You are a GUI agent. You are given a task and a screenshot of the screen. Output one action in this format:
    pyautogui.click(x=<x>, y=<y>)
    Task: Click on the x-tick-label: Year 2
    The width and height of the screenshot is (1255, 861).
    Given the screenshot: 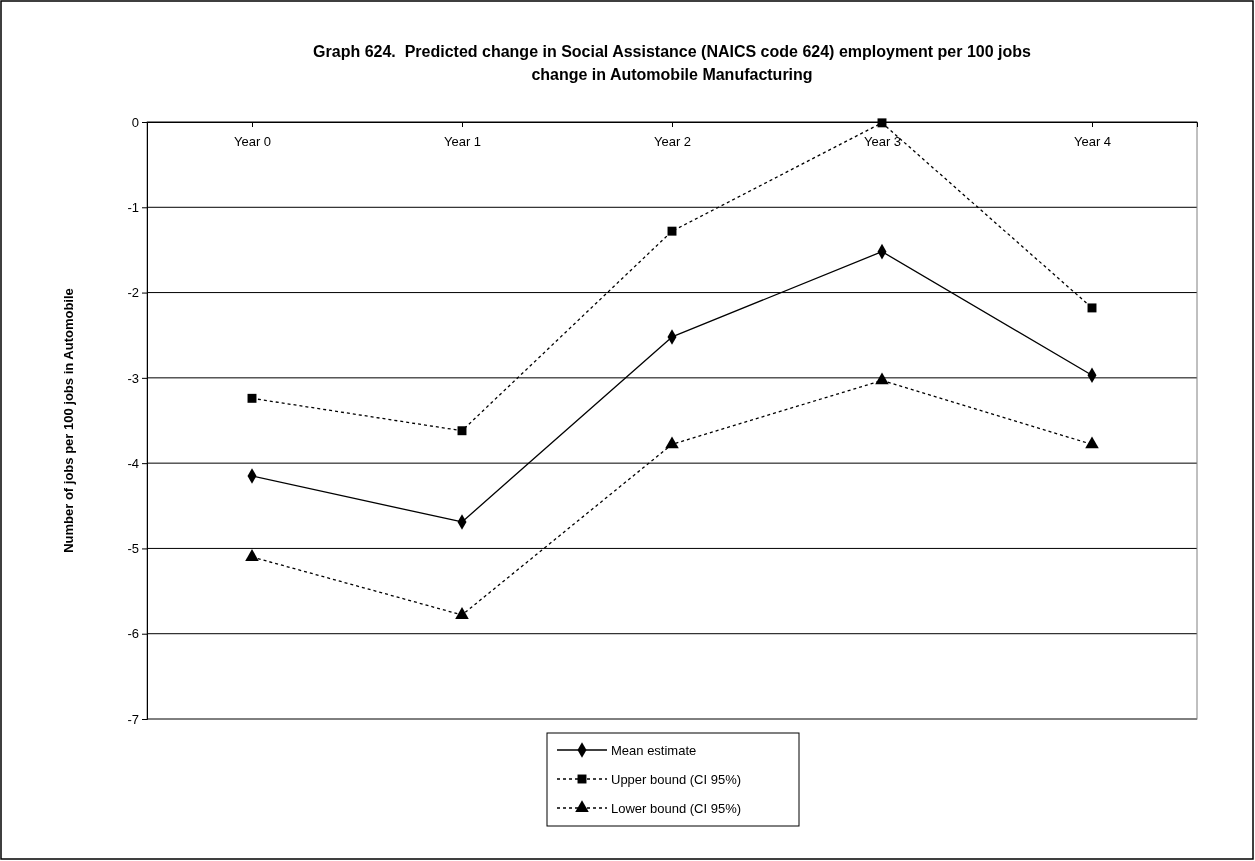 What is the action you would take?
    pyautogui.click(x=672, y=141)
    